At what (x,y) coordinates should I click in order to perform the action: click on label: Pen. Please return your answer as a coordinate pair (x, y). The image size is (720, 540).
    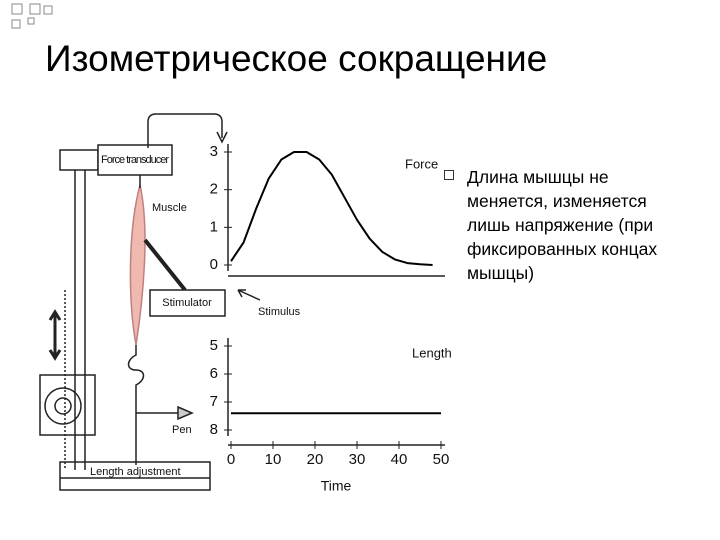
    Looking at the image, I should click on (182, 430).